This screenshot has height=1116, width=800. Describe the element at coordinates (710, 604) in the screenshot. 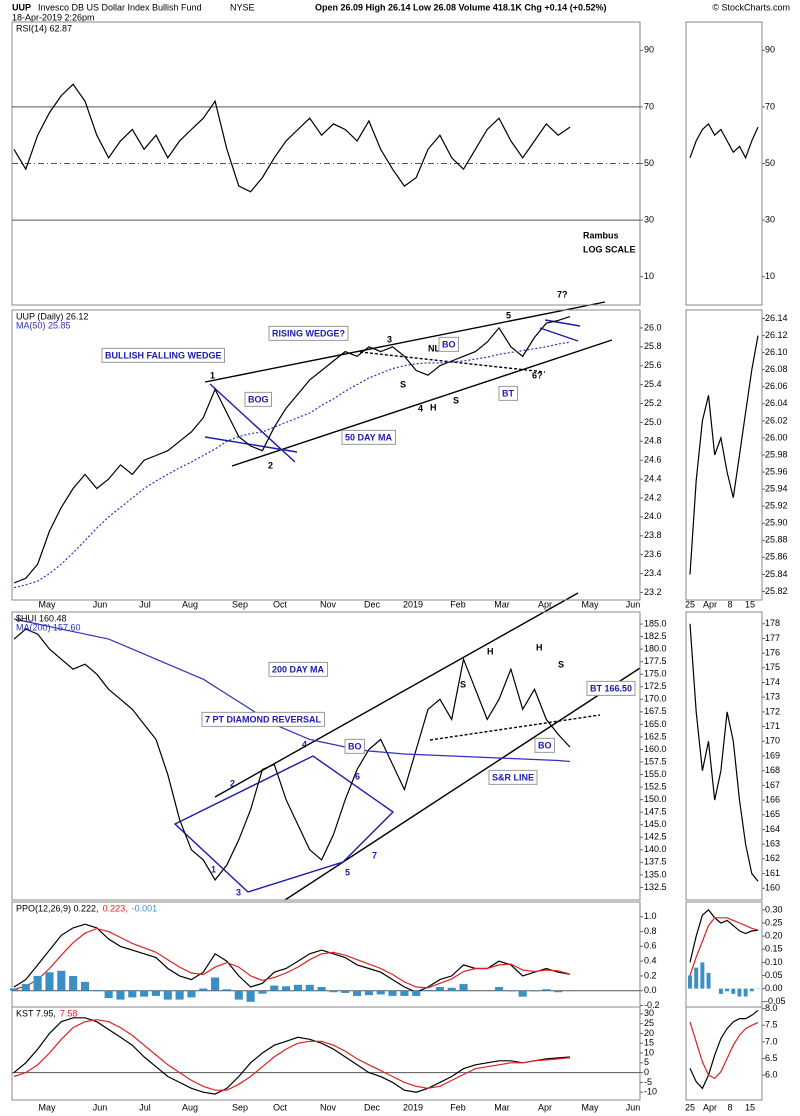

I see `x-tick-label: Apr` at that location.